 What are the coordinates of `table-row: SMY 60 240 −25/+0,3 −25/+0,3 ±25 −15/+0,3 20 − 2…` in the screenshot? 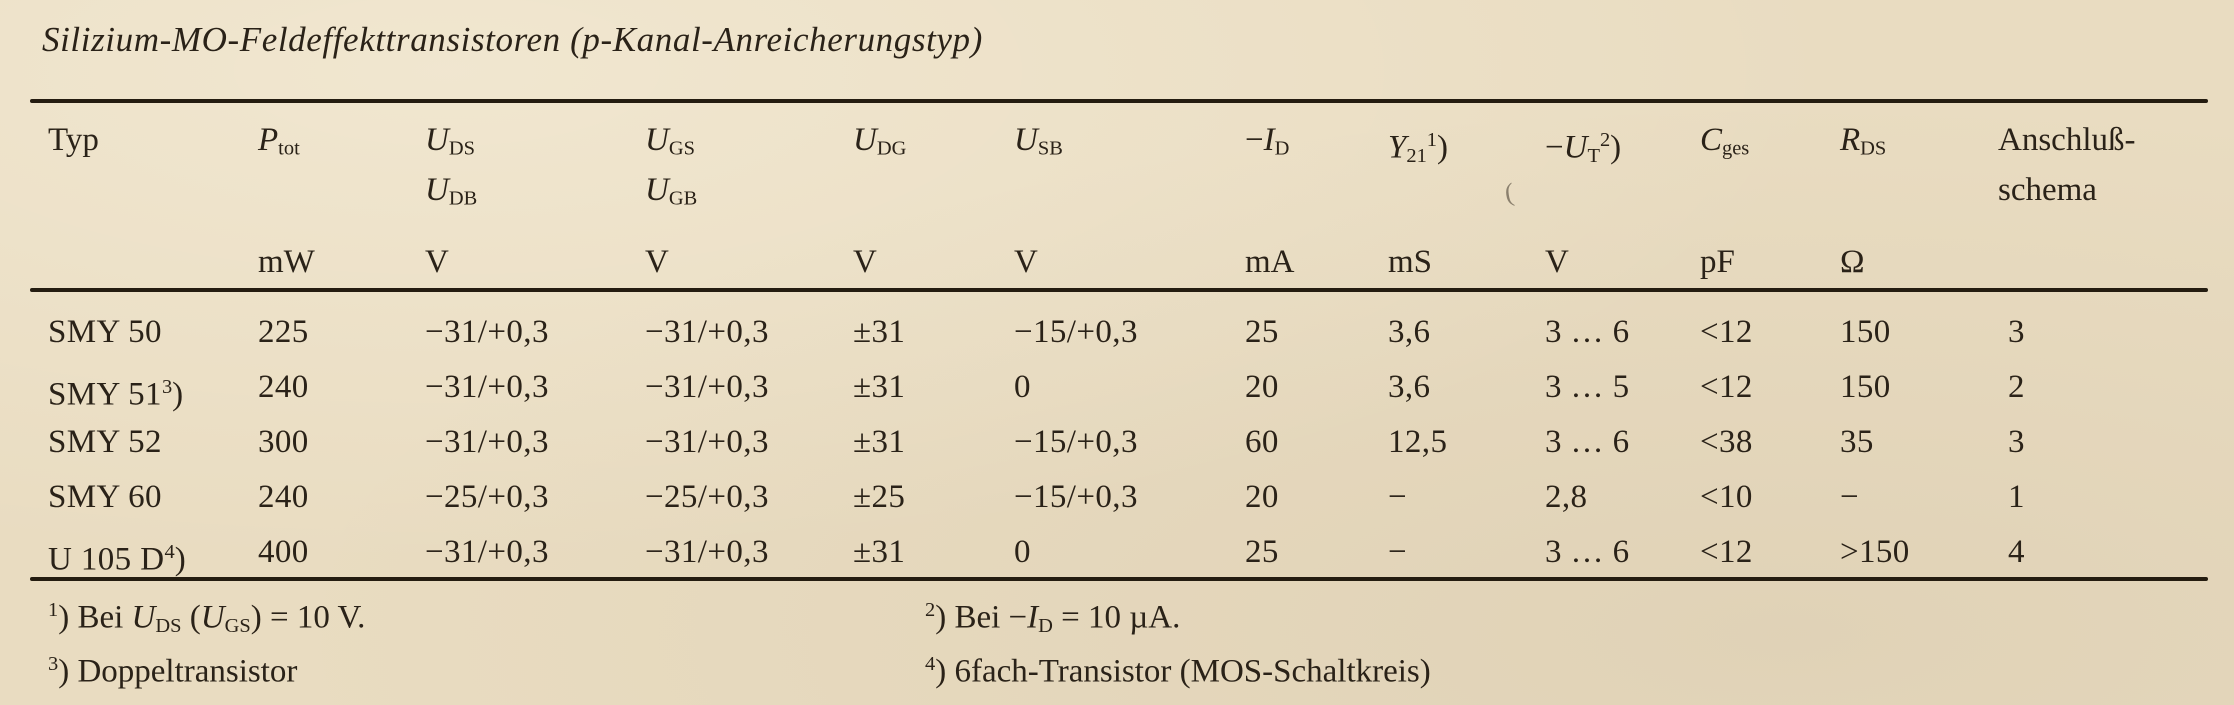 It's located at (1128, 497).